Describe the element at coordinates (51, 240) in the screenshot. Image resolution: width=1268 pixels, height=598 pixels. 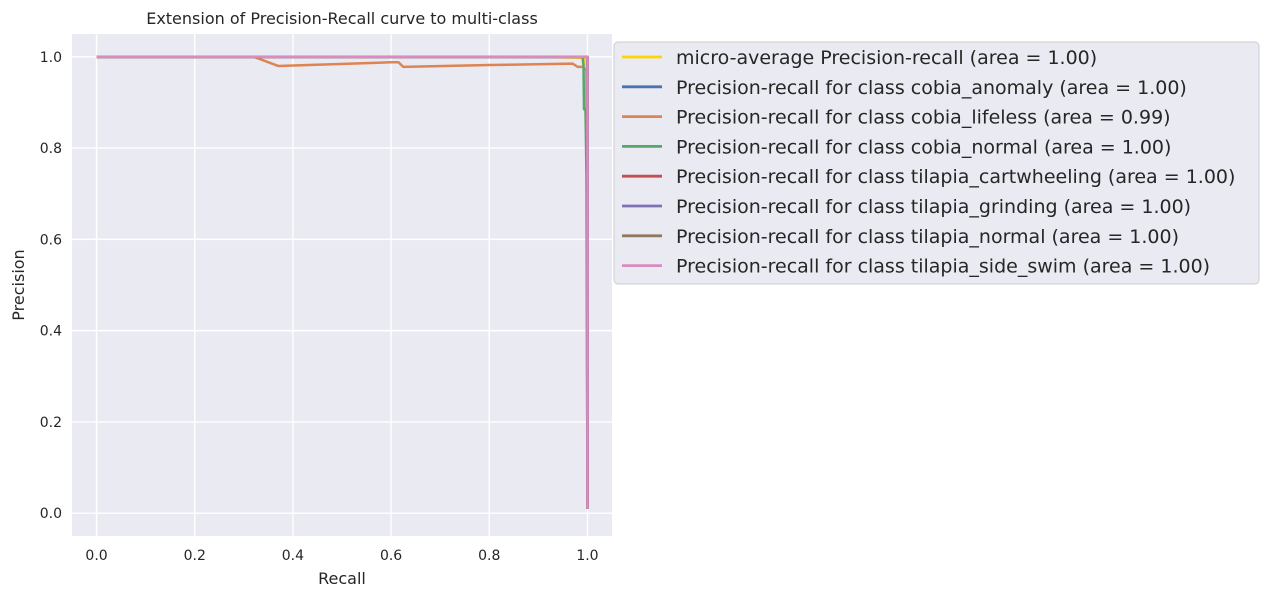
I see `y-tick-label: 0.6` at that location.